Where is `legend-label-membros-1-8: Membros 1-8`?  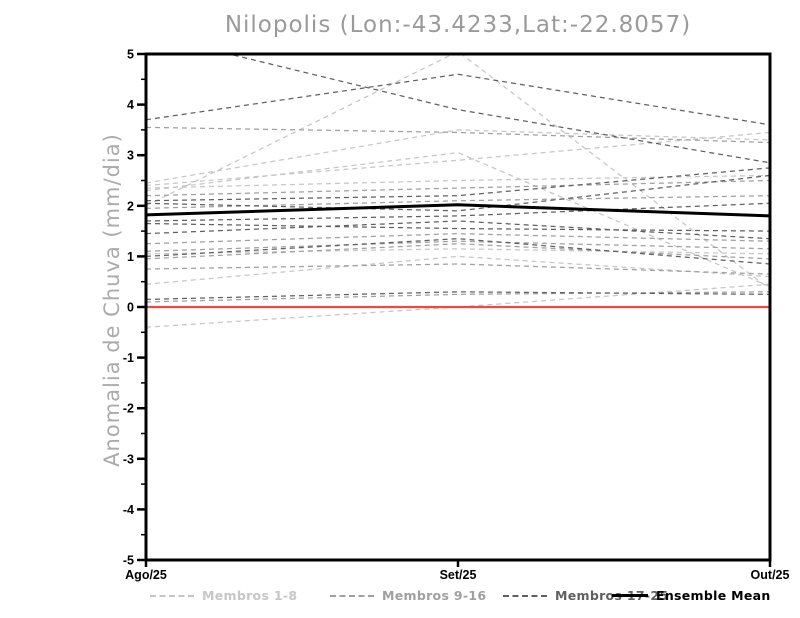
legend-label-membros-1-8: Membros 1-8 is located at coordinates (250, 595).